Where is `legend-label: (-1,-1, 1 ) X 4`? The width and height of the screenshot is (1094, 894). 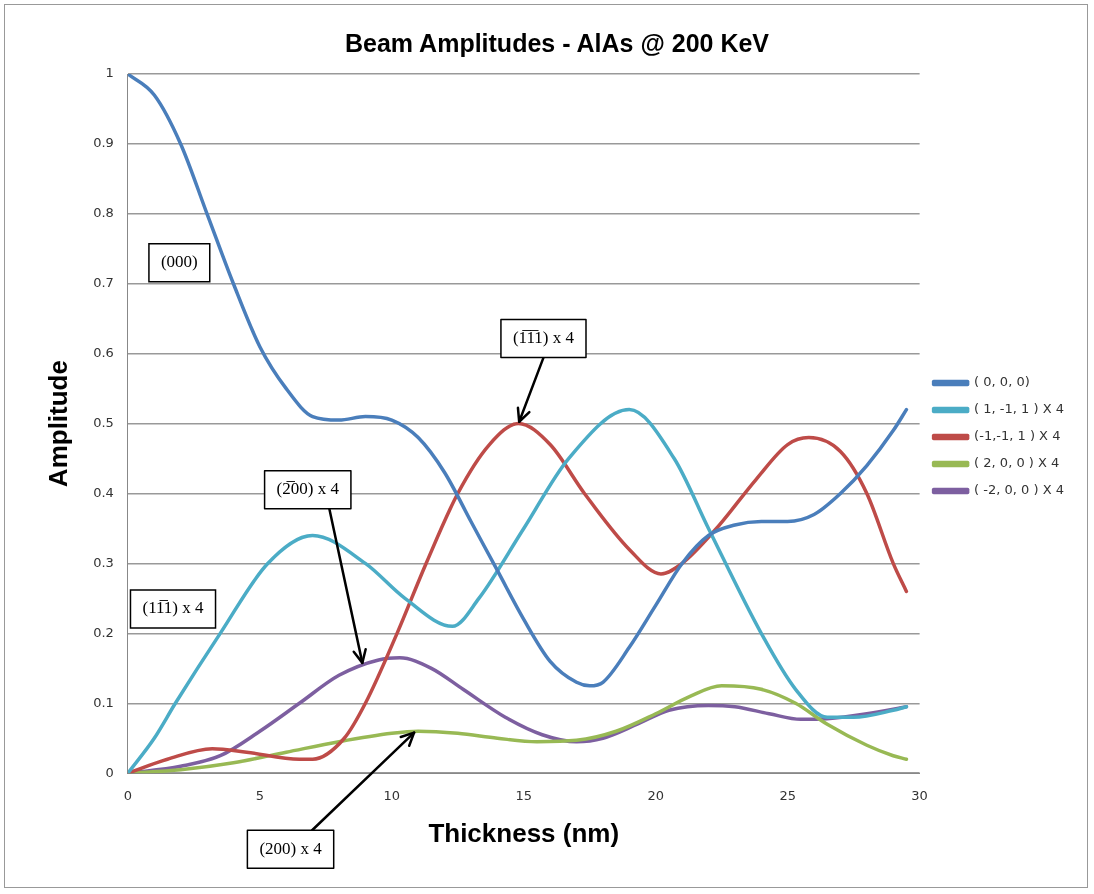 legend-label: (-1,-1, 1 ) X 4 is located at coordinates (1017, 436).